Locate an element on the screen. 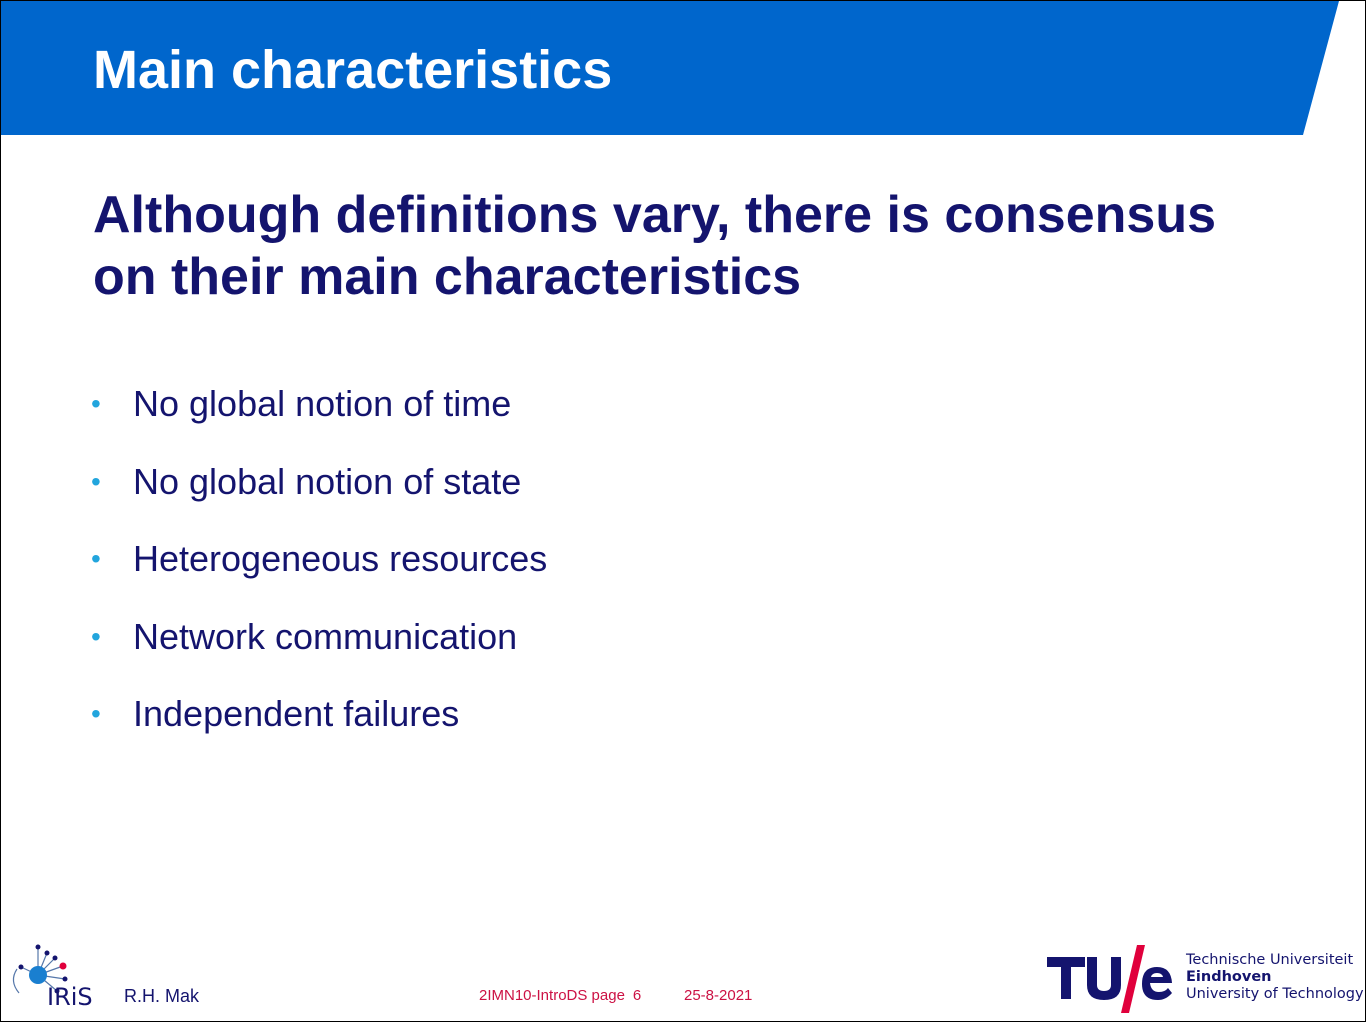 The image size is (1366, 1022). iris-logo-icon: IRiS is located at coordinates (55, 975).